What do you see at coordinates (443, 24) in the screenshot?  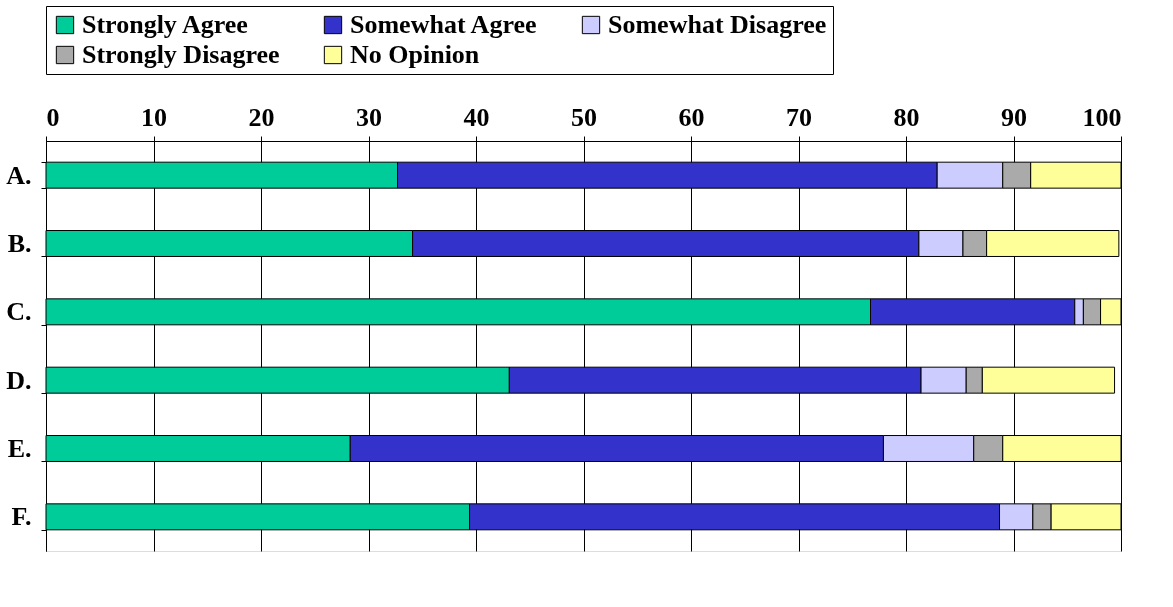 I see `legend-label: Somewhat Agree` at bounding box center [443, 24].